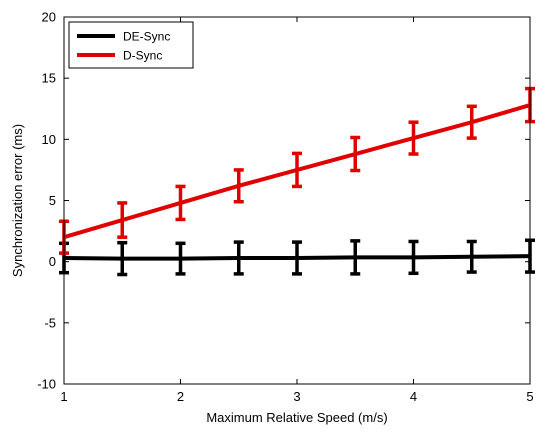  Describe the element at coordinates (50, 322) in the screenshot. I see `y-tick-label: -5` at that location.